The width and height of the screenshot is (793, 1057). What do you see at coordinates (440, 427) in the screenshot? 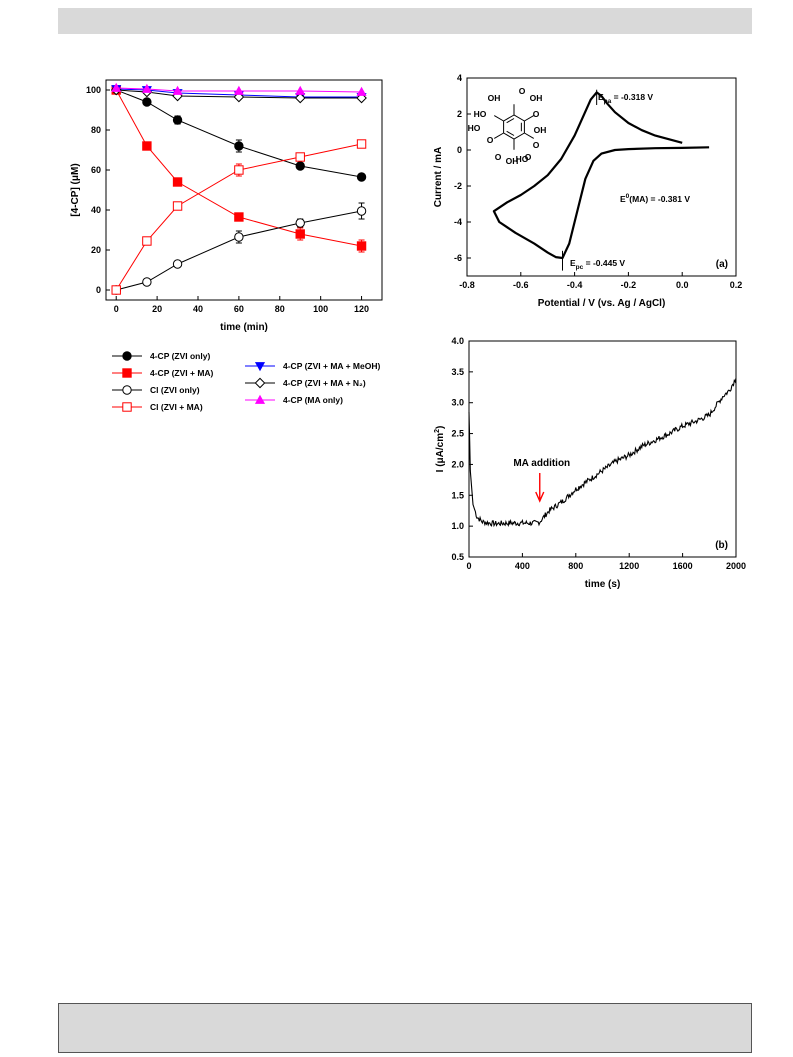
I see `y-axis-label-tail: )` at bounding box center [440, 427].